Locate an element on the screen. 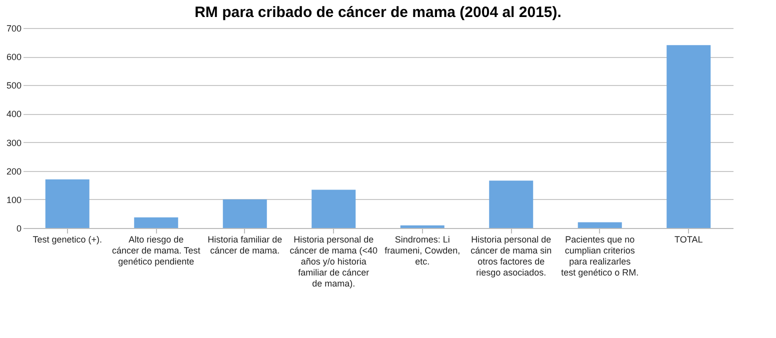 This screenshot has width=776, height=338. x-tick-label: Alto riesgo de cáncer de mama. Test genético pendiente is located at coordinates (156, 250).